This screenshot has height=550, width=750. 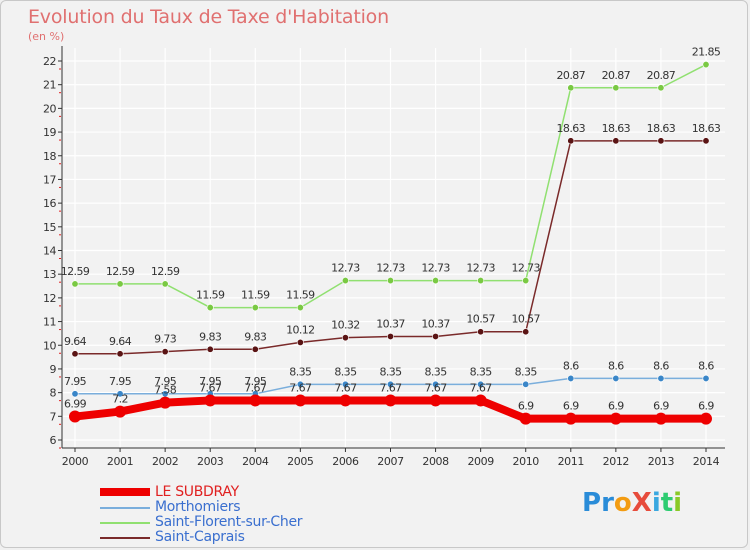 I want to click on data-label: 6.99, so click(x=75, y=404).